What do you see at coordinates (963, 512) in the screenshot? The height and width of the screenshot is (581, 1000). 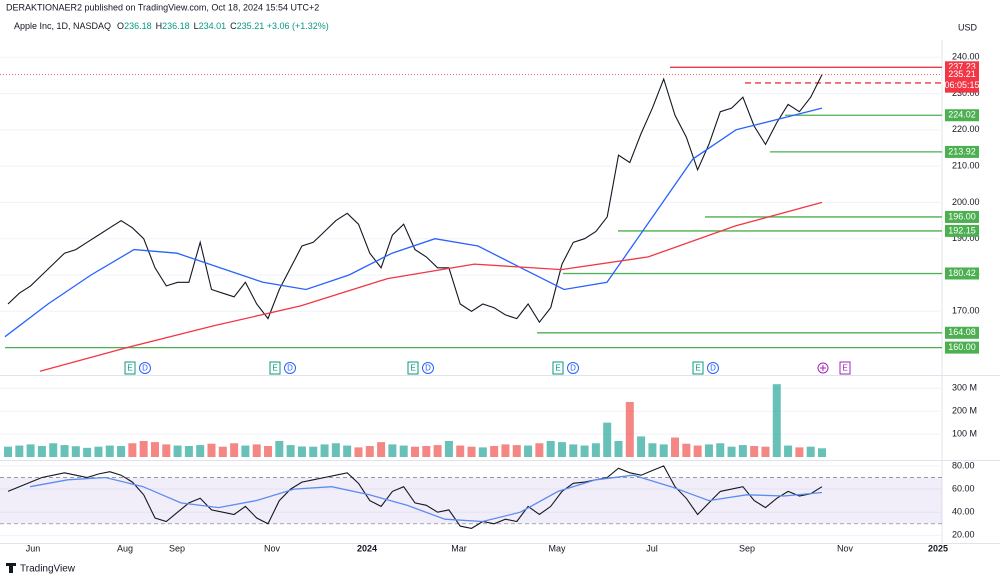 I see `y-tick-label: 40.00` at bounding box center [963, 512].